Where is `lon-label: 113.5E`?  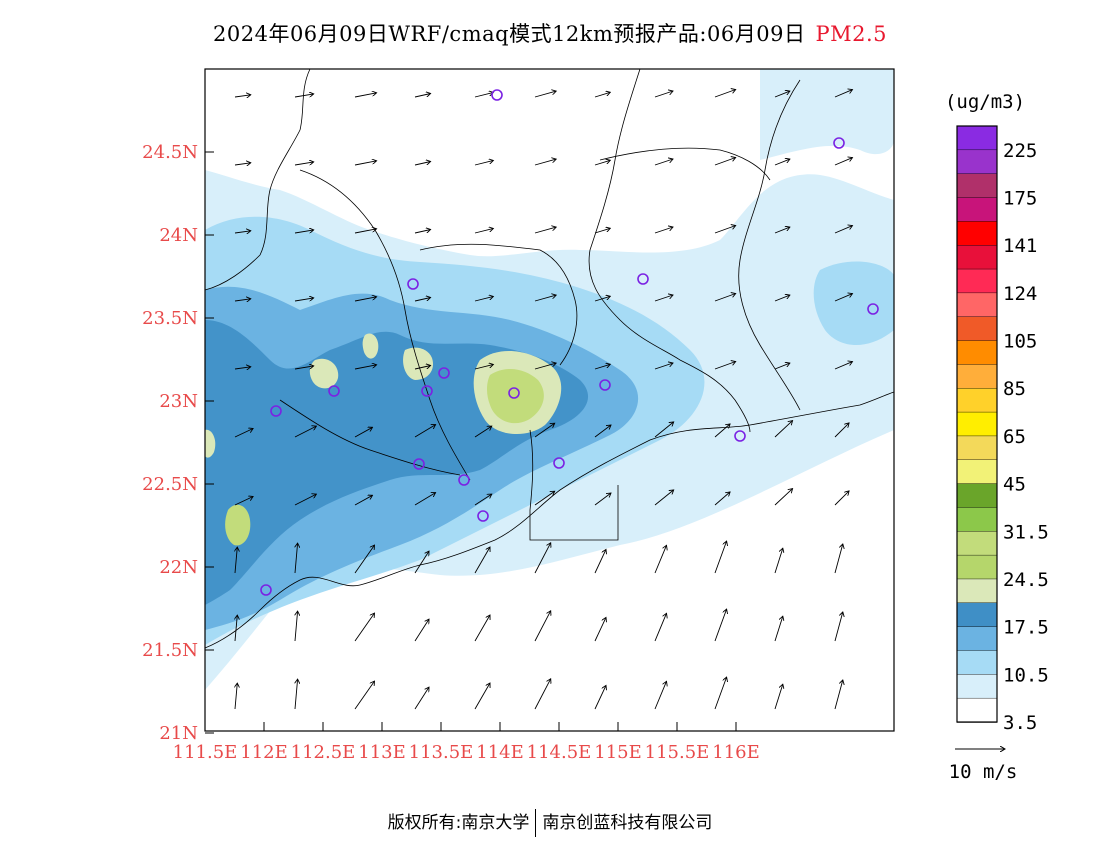
lon-label: 113.5E is located at coordinates (441, 752).